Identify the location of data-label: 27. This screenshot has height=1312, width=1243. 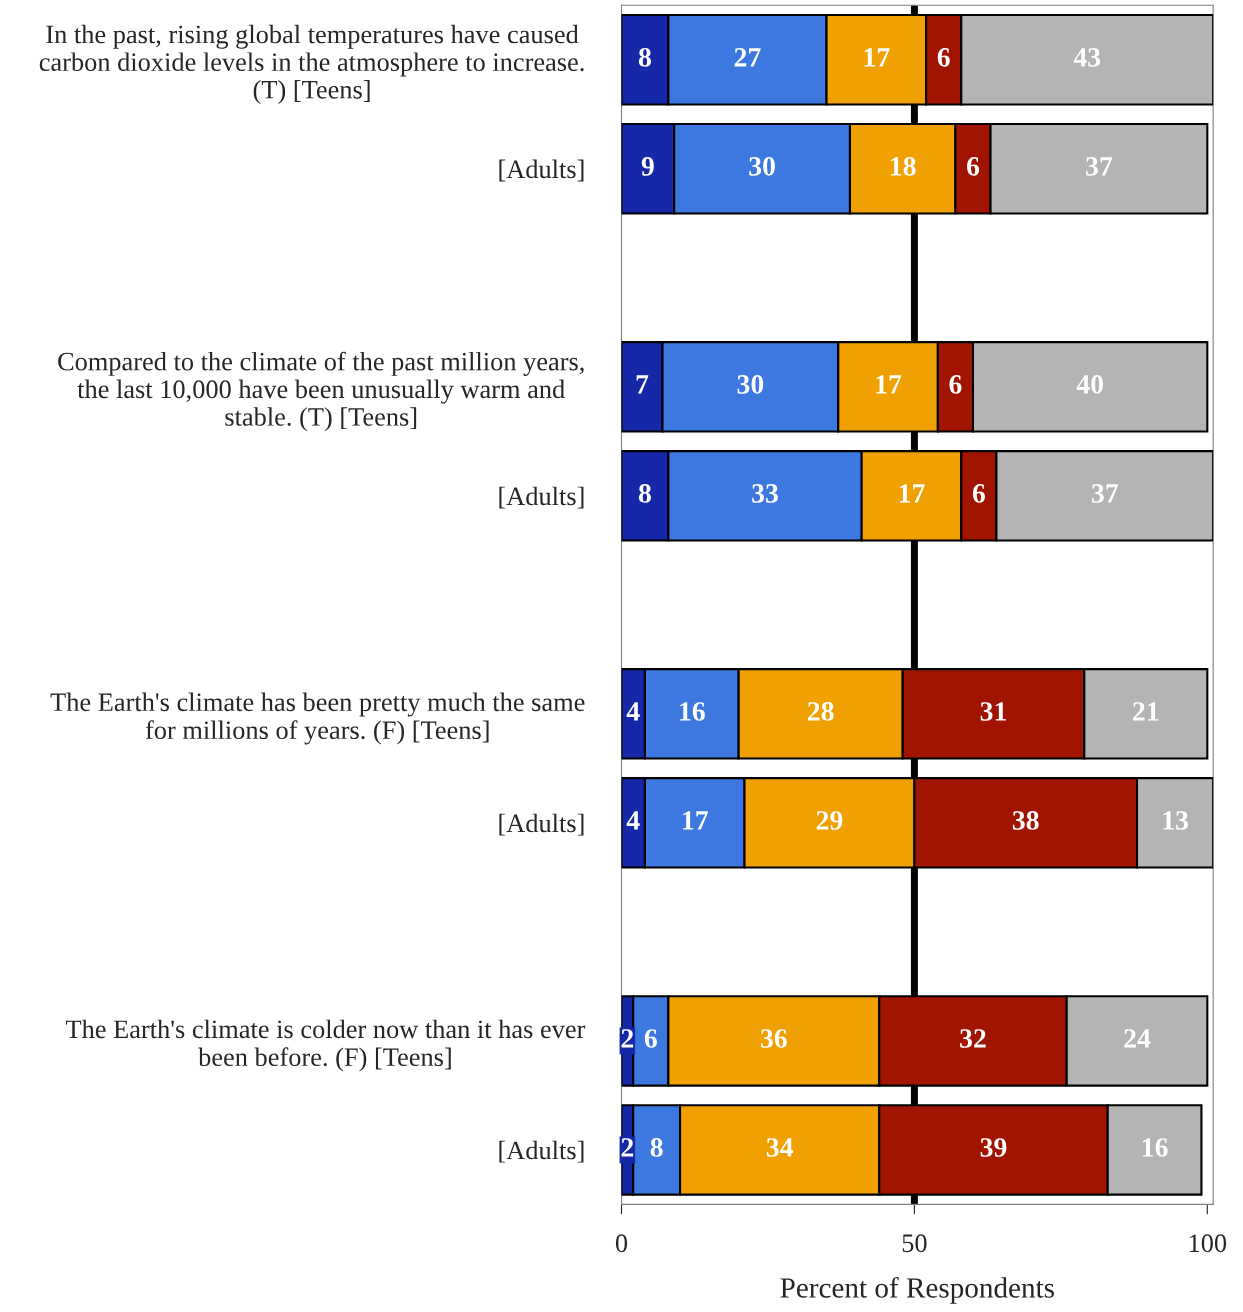
(747, 57).